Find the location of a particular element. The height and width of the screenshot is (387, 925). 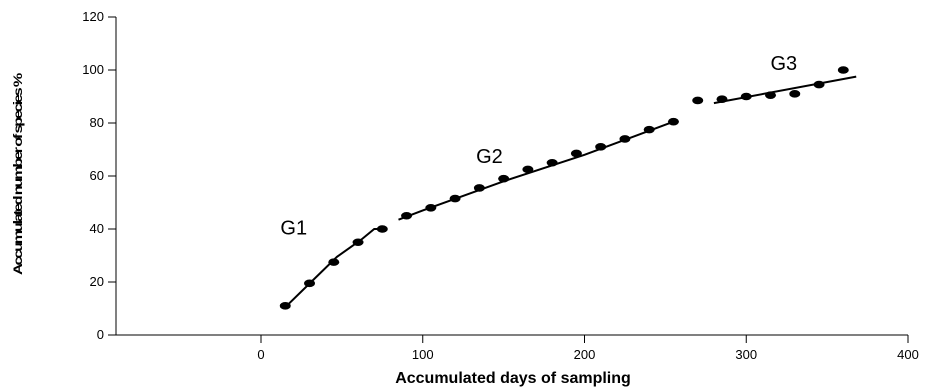

group-label-g2: G2 is located at coordinates (489, 157).